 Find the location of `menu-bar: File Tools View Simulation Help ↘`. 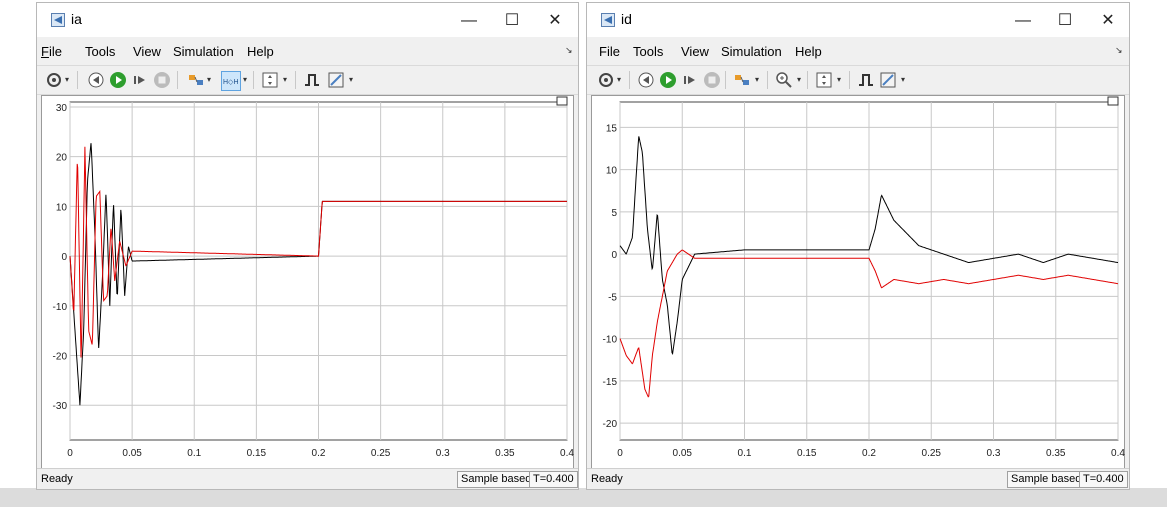

menu-bar: File Tools View Simulation Help ↘ is located at coordinates (307, 52).